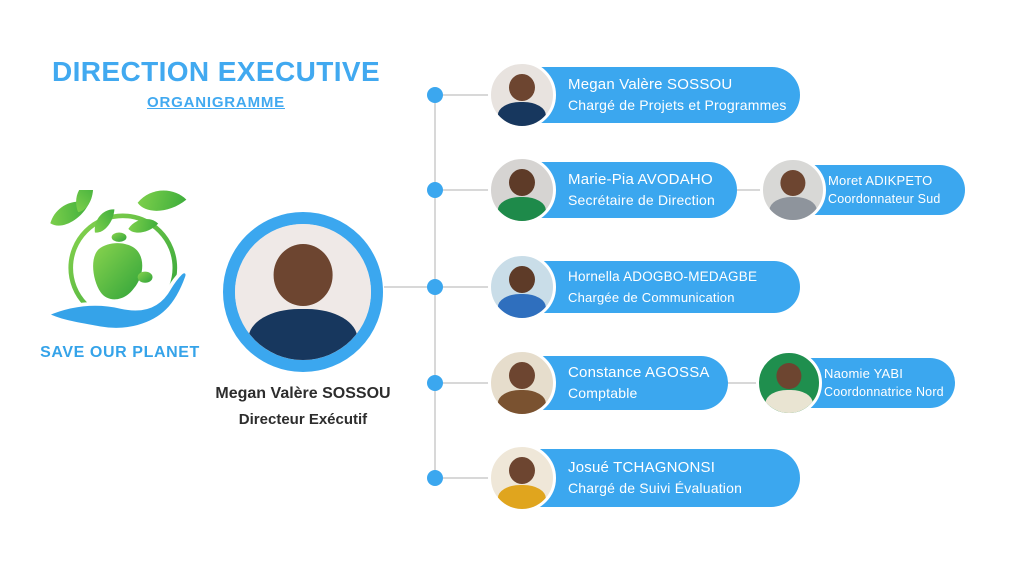 The width and height of the screenshot is (1024, 576). Describe the element at coordinates (655, 488) in the screenshot. I see `member-role: Chargé de Suivi Évaluation` at that location.